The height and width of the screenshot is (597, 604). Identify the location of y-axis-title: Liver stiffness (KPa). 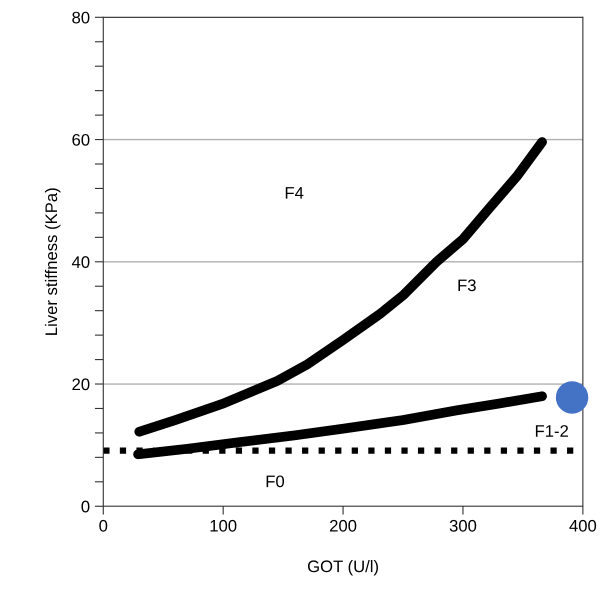
(52, 261).